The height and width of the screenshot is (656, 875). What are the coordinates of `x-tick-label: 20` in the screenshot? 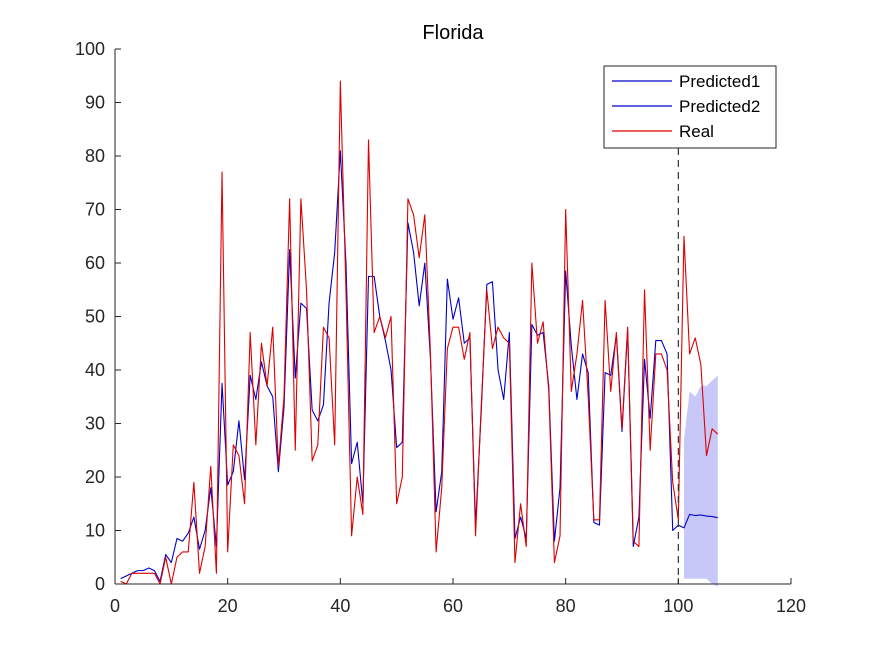 It's located at (228, 606).